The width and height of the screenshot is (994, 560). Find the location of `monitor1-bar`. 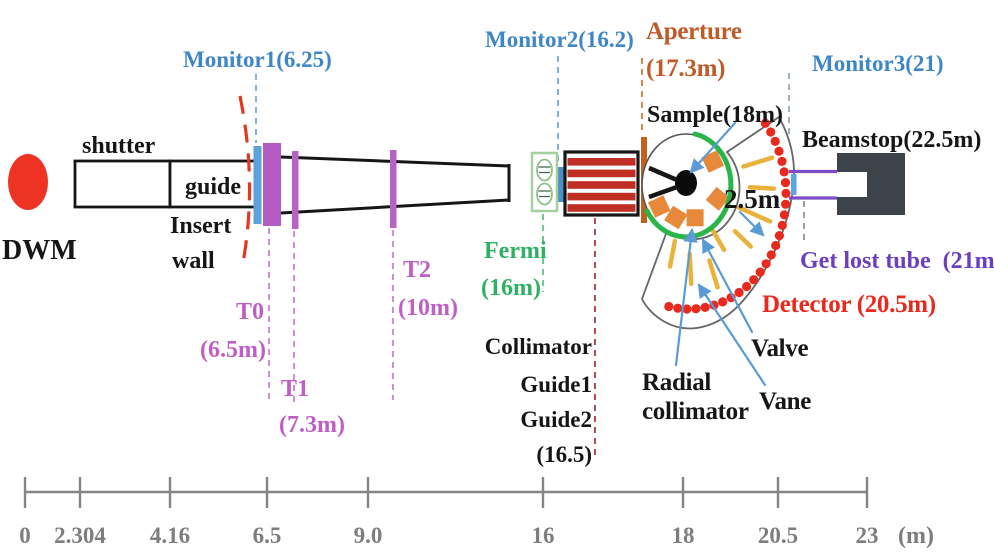

monitor1-bar is located at coordinates (257, 185).